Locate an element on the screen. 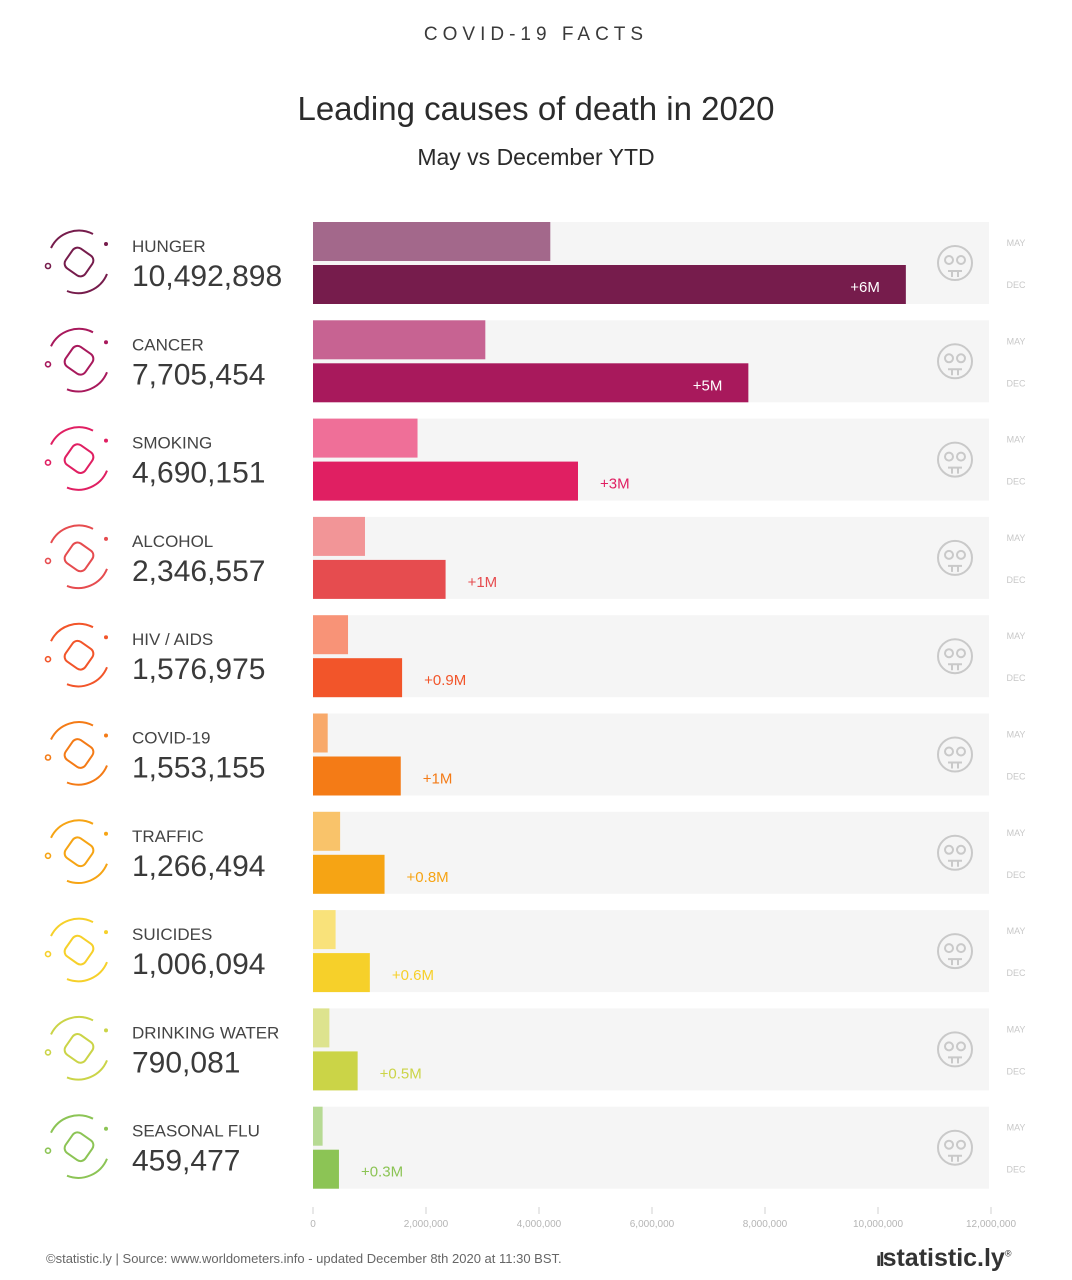 The image size is (1072, 1280). x-tick-label: 2,000,000 is located at coordinates (426, 1224).